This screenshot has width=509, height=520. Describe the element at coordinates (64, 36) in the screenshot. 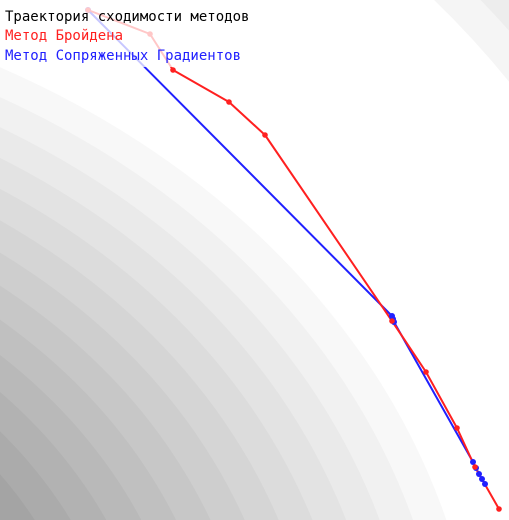

I see `legend-entry-broyden: Метод Бройдена` at that location.